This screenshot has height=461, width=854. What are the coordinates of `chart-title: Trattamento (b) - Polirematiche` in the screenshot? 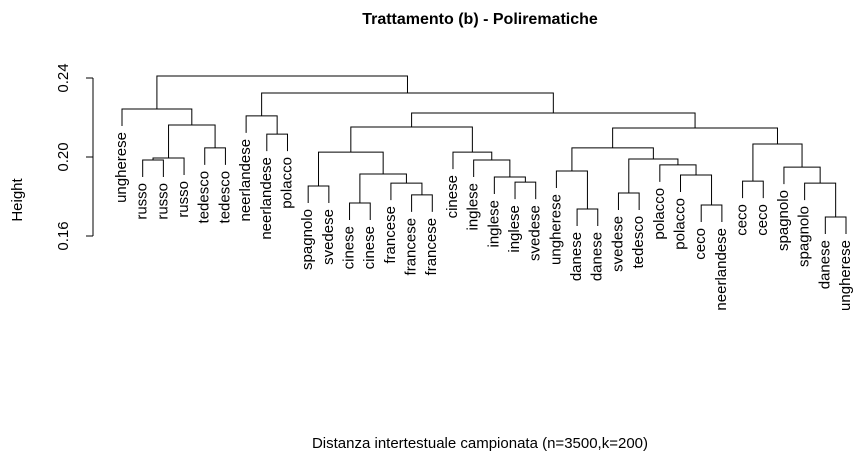 It's located at (480, 19).